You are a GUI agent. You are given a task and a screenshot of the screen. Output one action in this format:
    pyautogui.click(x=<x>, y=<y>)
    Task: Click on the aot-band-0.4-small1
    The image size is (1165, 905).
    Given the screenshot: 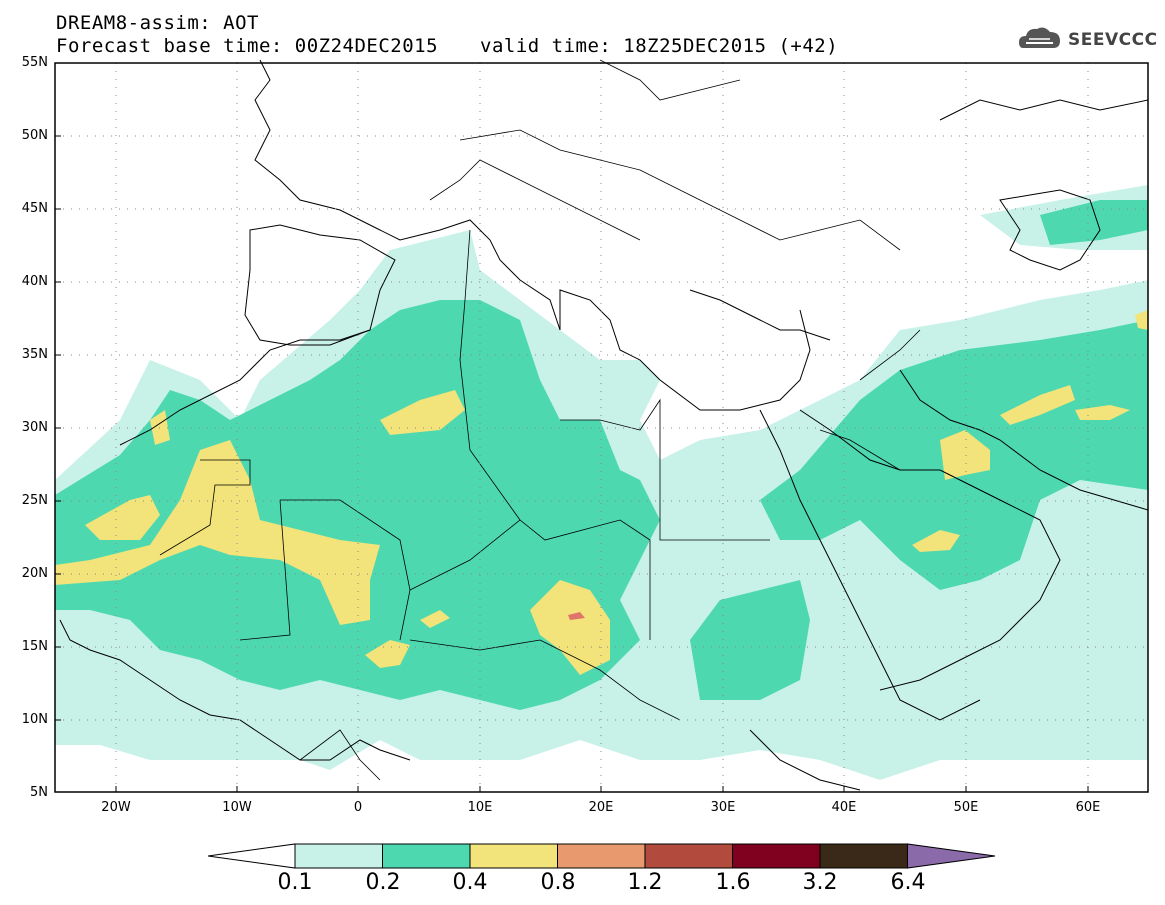 What is the action you would take?
    pyautogui.click(x=435, y=619)
    